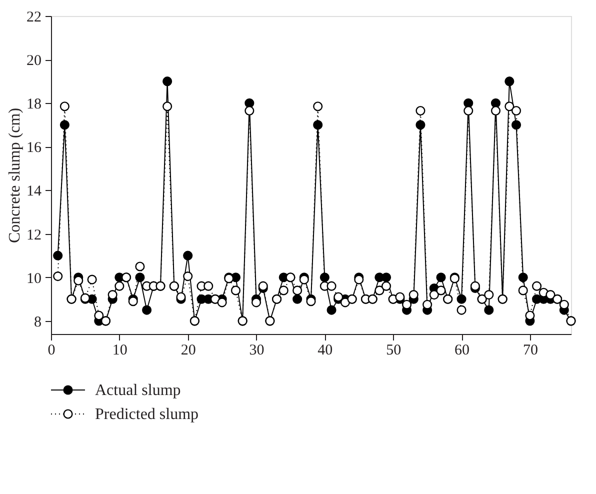 This screenshot has height=494, width=596. What do you see at coordinates (325, 350) in the screenshot?
I see `x-tick-label: 40` at bounding box center [325, 350].